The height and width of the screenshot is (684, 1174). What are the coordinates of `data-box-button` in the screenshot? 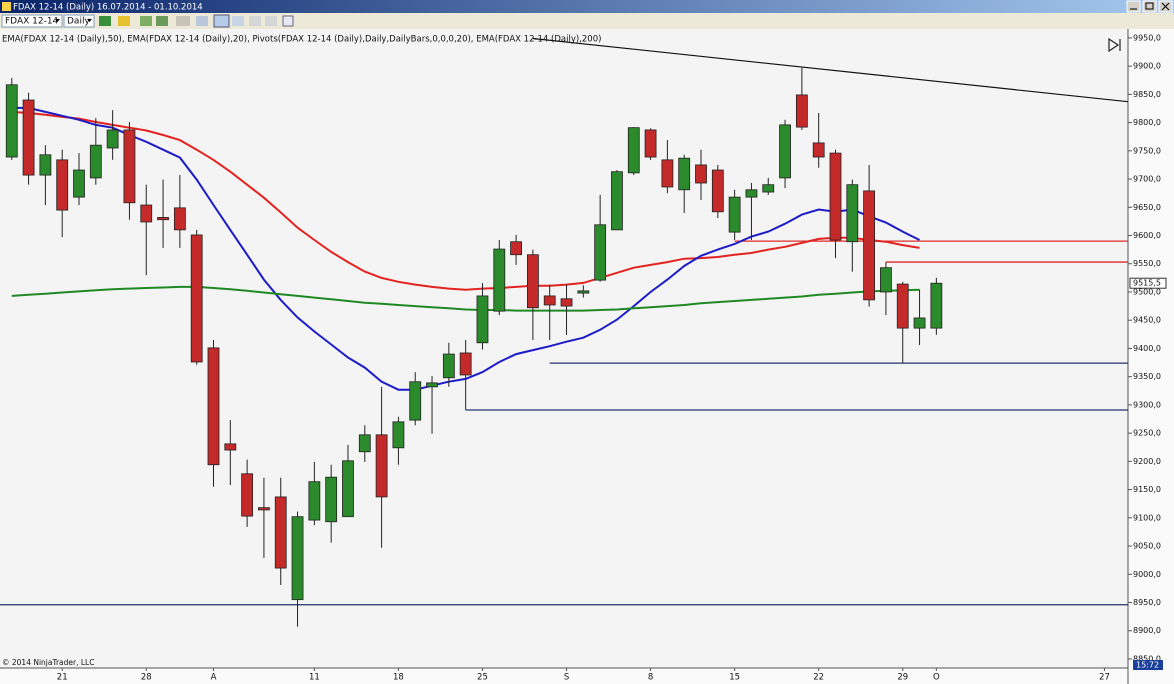 It's located at (288, 21).